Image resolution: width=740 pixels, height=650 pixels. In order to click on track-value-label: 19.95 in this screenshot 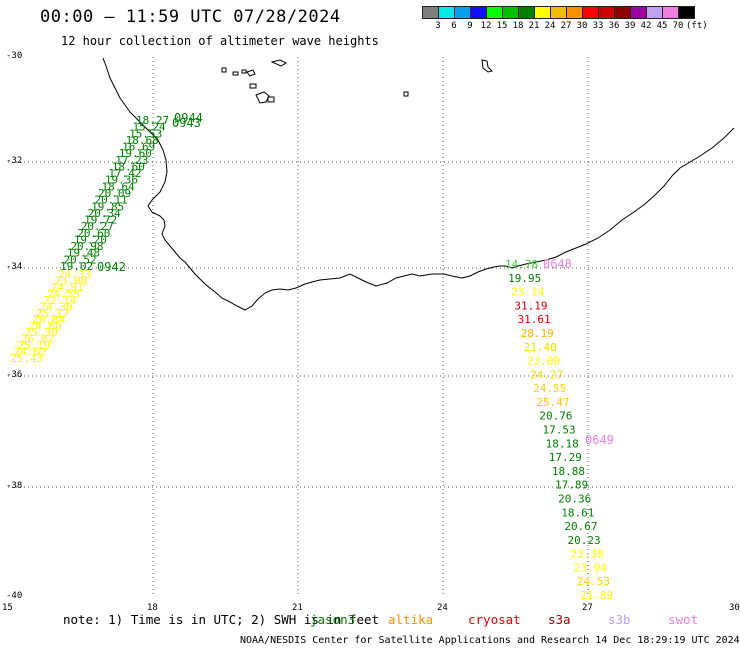, I will do `click(524, 278)`.